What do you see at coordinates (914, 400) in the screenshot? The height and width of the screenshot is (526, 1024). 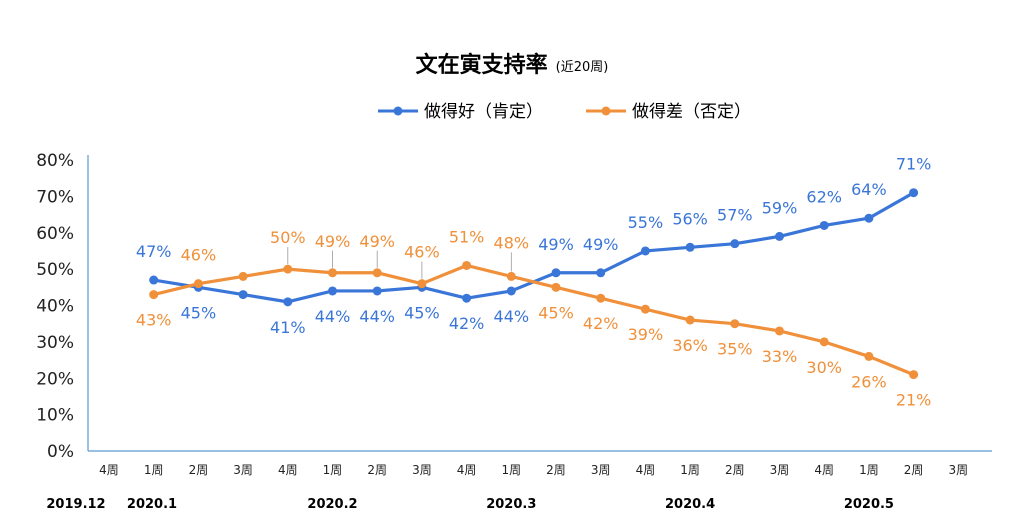 I see `data-label: 21%` at bounding box center [914, 400].